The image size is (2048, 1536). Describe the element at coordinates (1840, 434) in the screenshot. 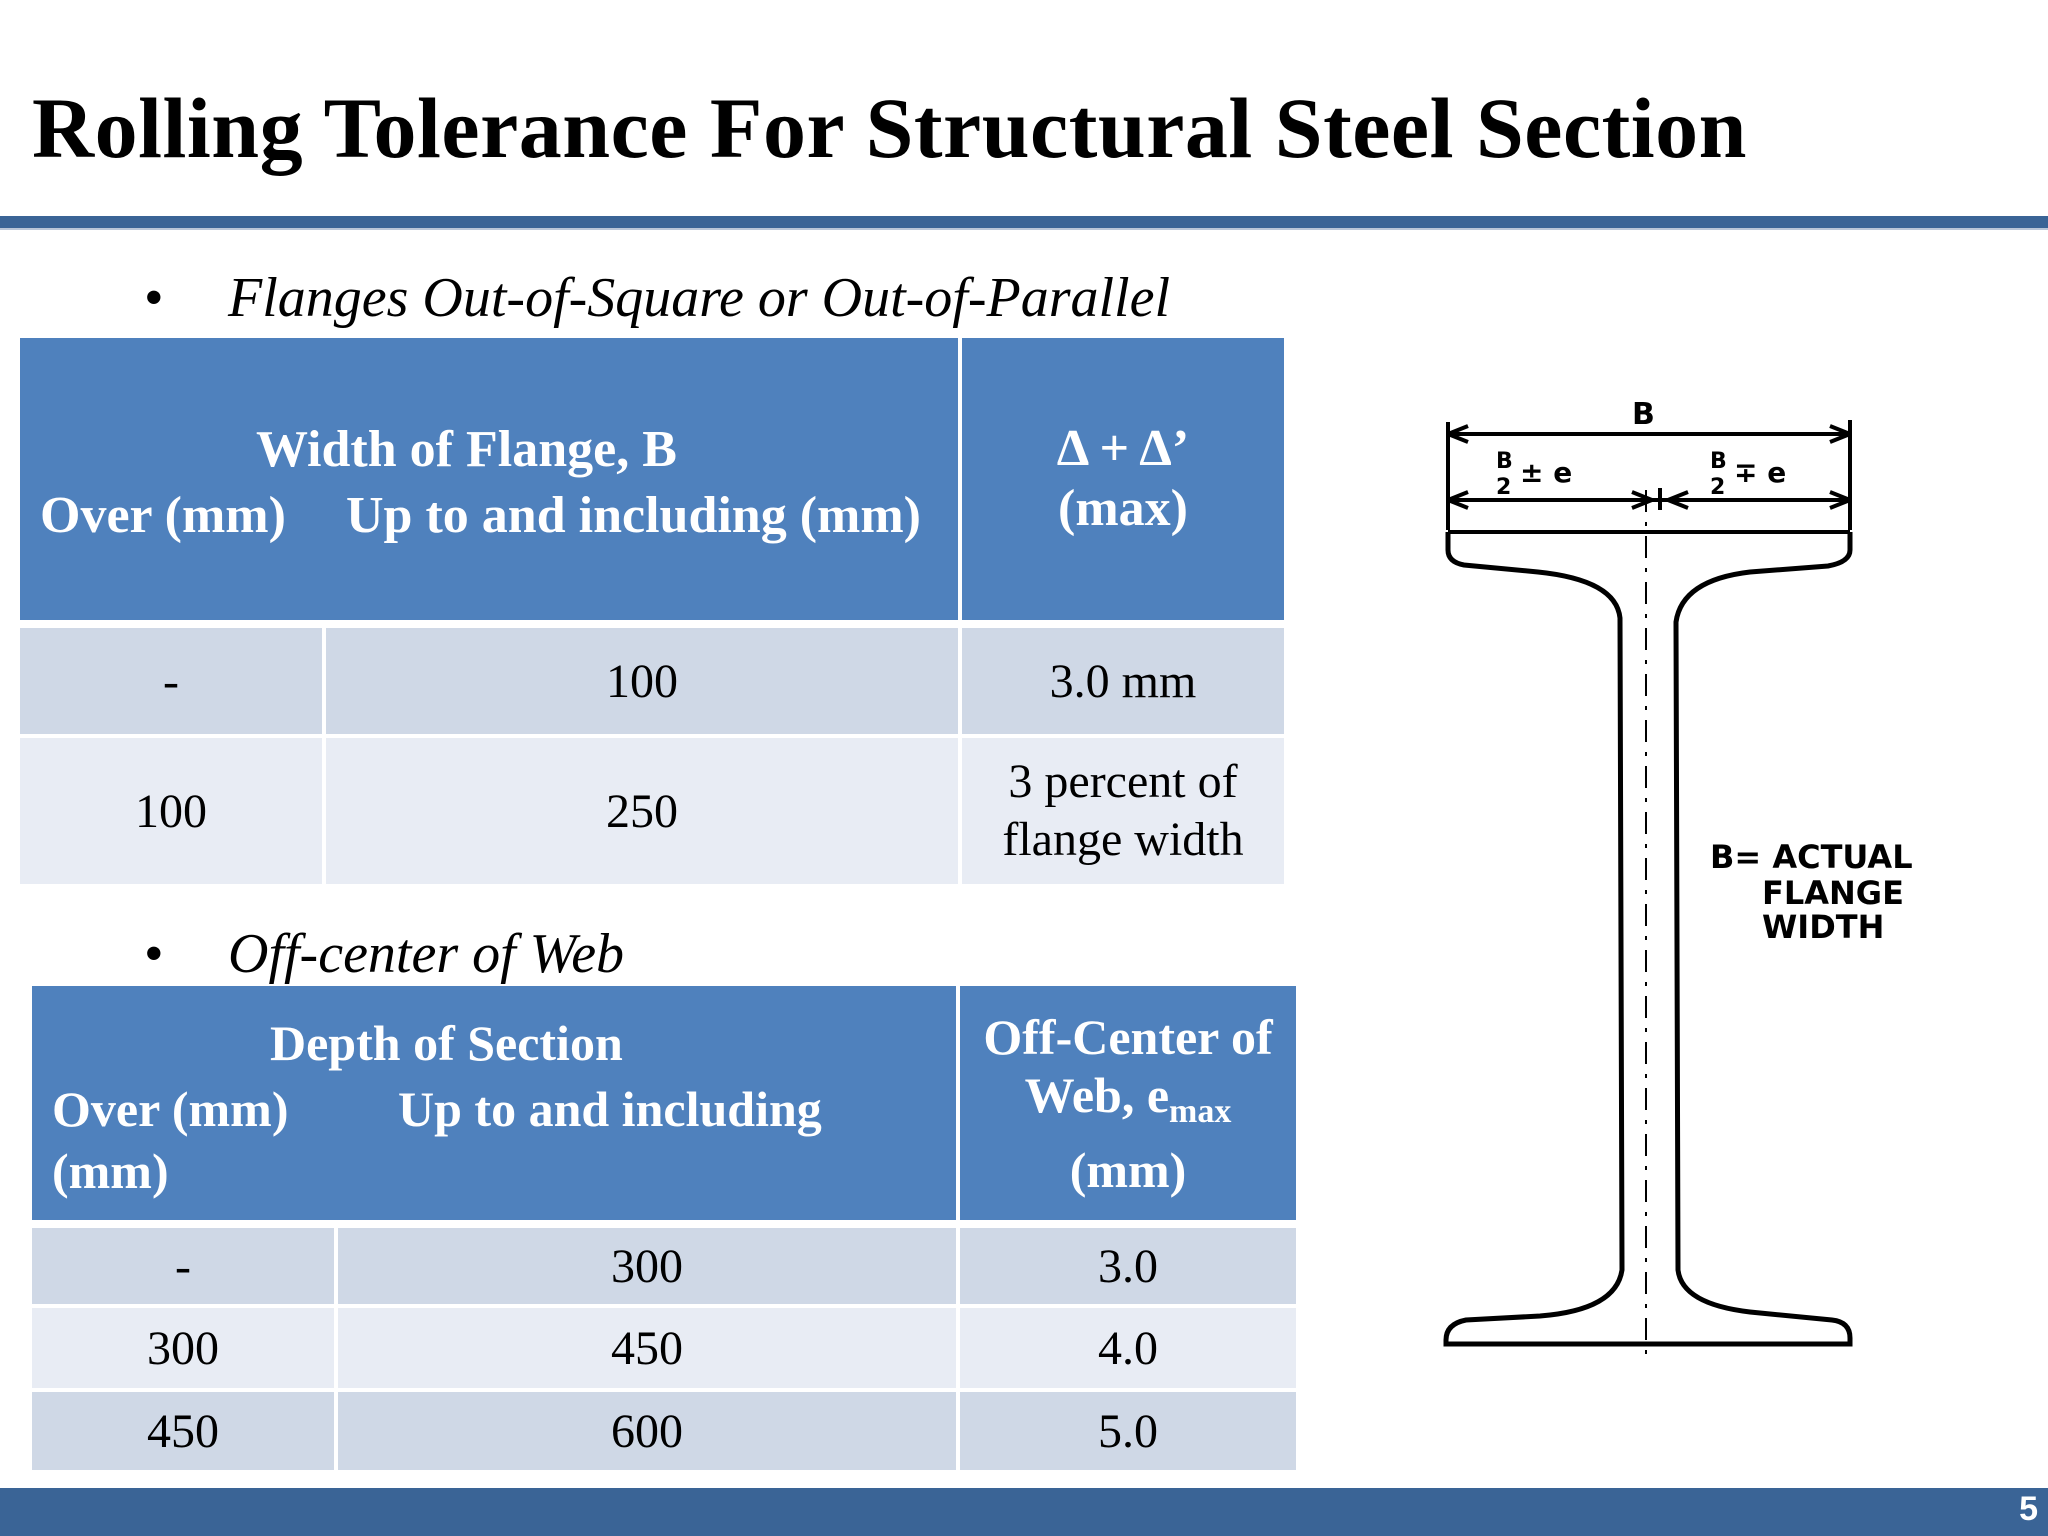

I see `dimension-b-arrow-right` at that location.